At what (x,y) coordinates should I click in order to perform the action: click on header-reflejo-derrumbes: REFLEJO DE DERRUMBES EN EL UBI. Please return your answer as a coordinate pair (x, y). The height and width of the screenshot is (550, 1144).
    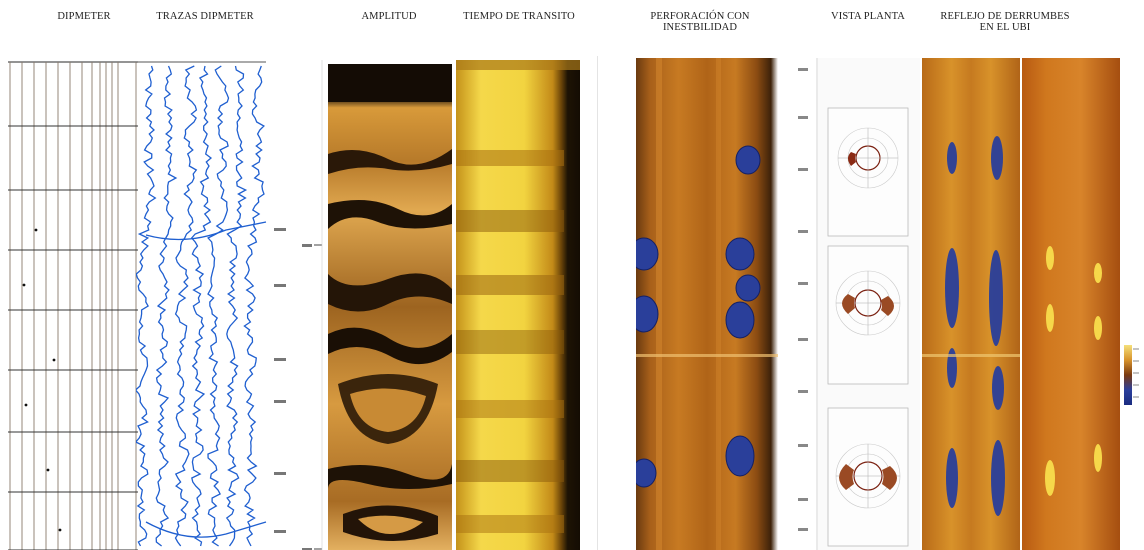
    Looking at the image, I should click on (1005, 22).